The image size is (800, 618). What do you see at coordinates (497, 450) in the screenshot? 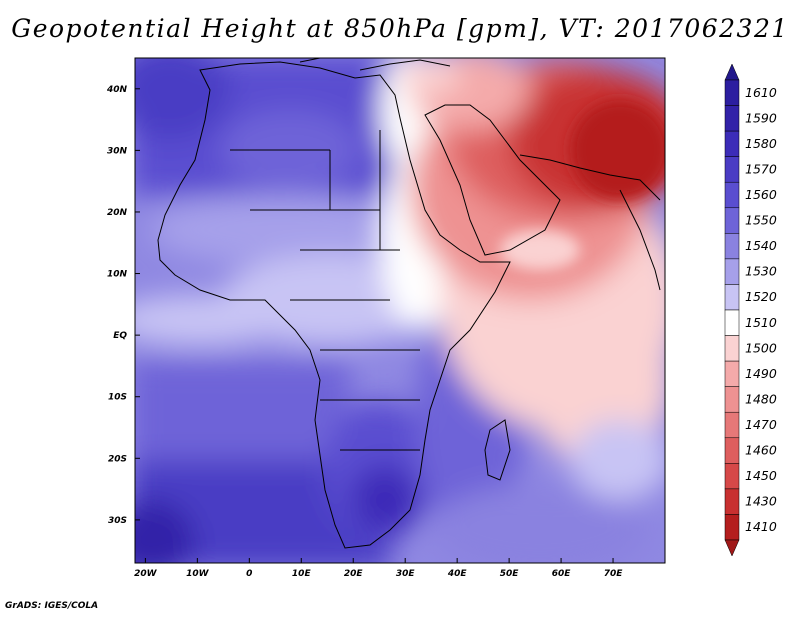
I see `madagascar` at bounding box center [497, 450].